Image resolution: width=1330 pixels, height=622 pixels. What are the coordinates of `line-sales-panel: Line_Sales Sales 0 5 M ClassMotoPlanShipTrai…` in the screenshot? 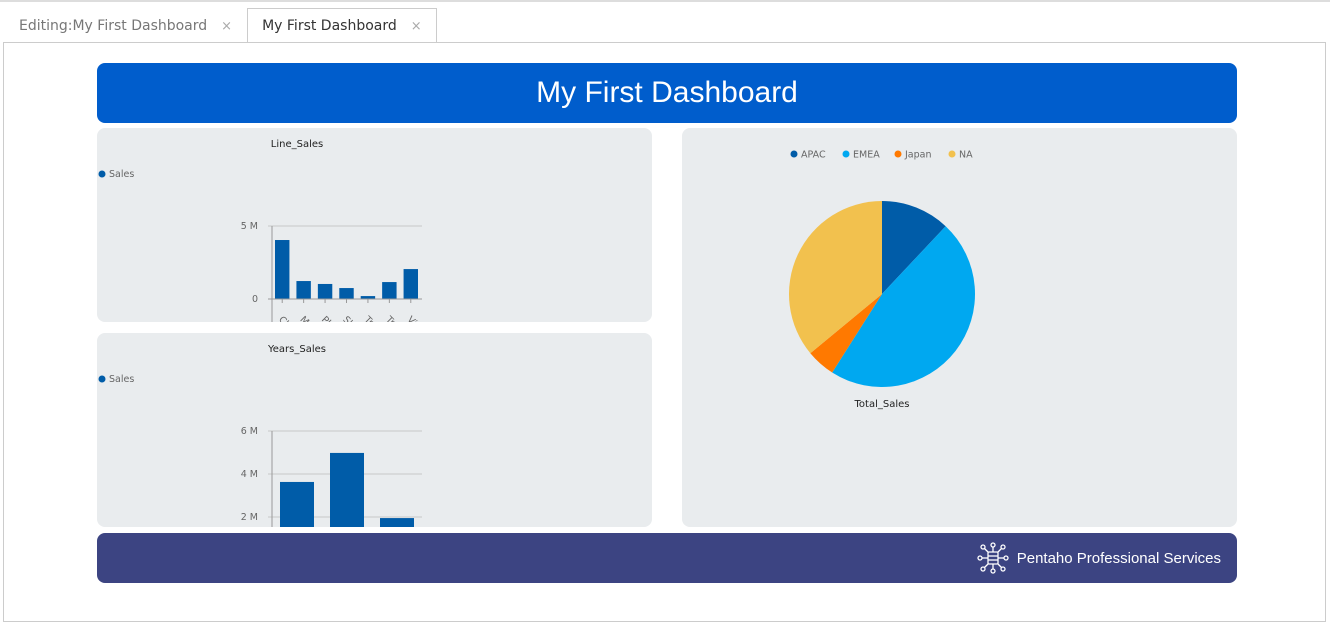 It's located at (374, 225).